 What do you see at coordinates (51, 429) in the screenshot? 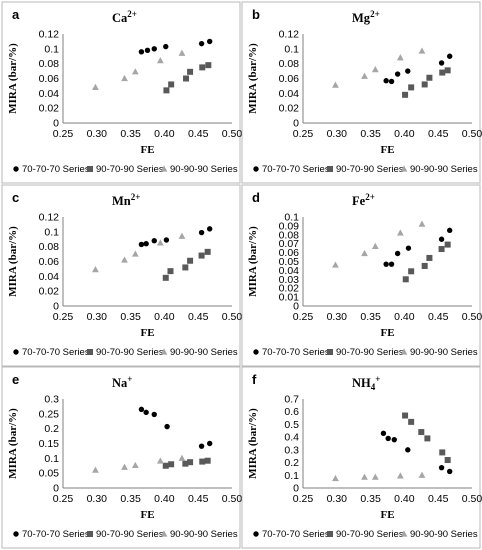
I see `y-tick-label: 0.2` at bounding box center [51, 429].